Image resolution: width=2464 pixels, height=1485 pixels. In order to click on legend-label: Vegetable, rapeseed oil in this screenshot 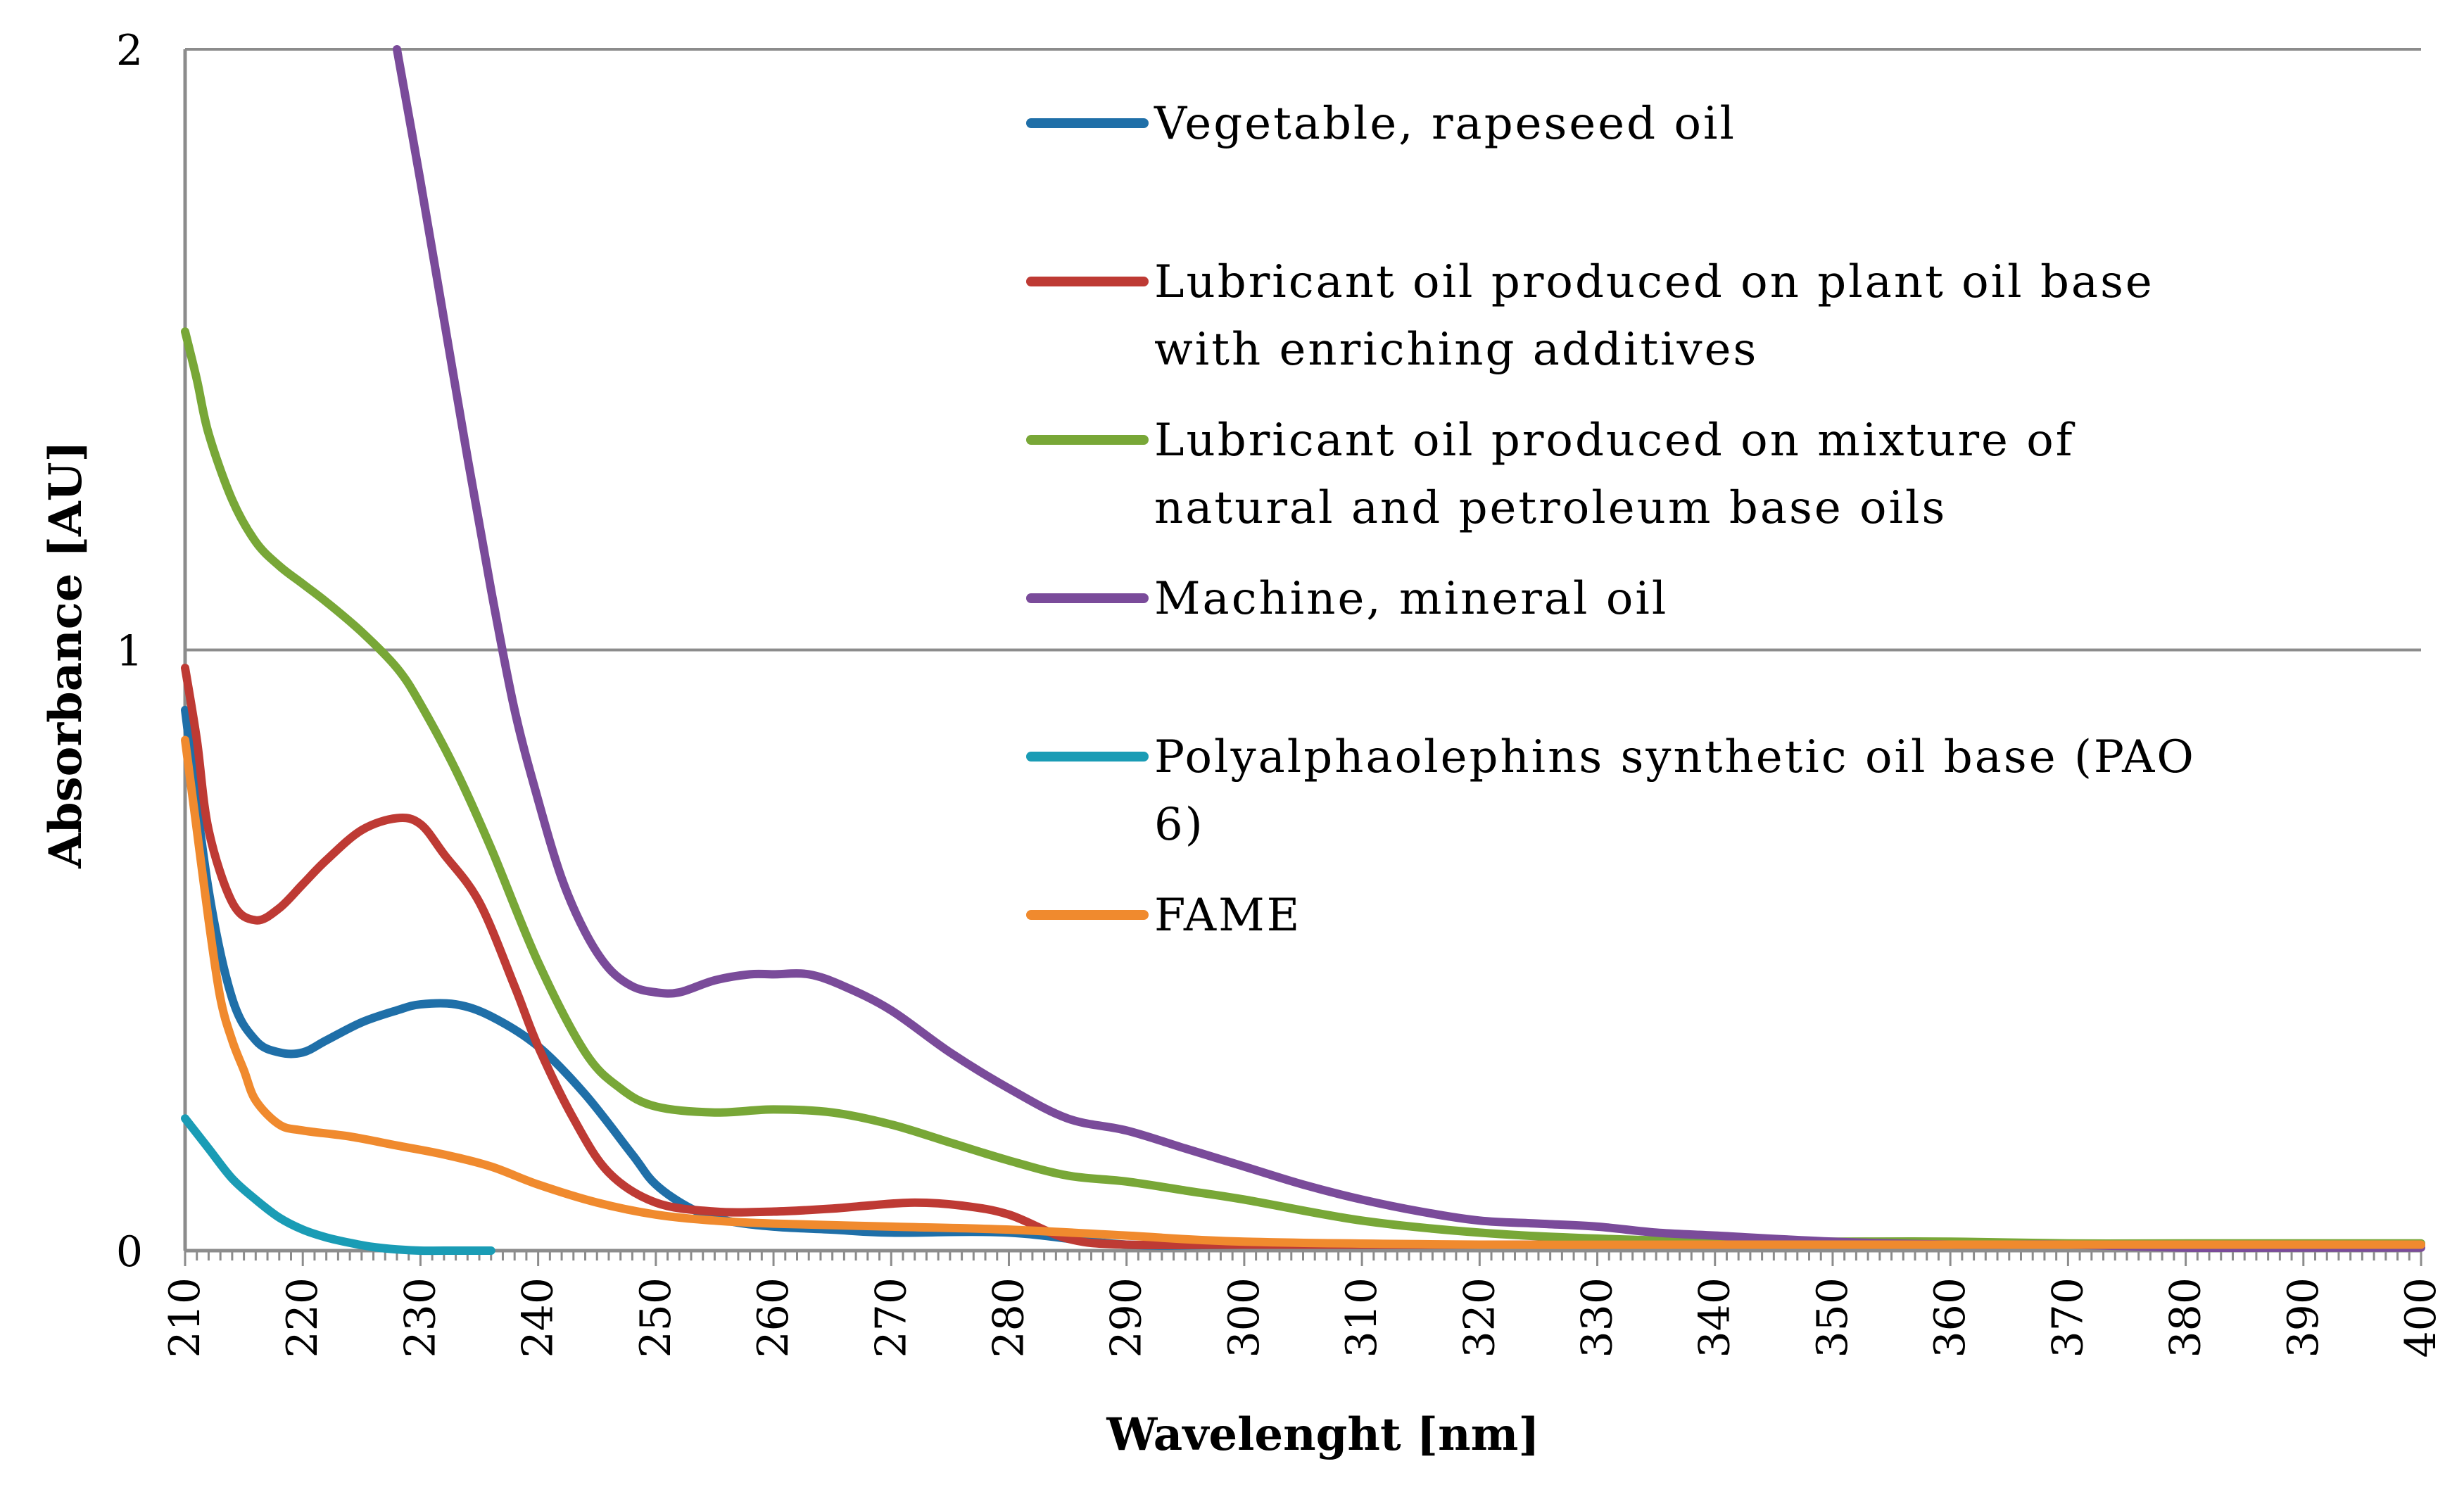, I will do `click(1445, 124)`.